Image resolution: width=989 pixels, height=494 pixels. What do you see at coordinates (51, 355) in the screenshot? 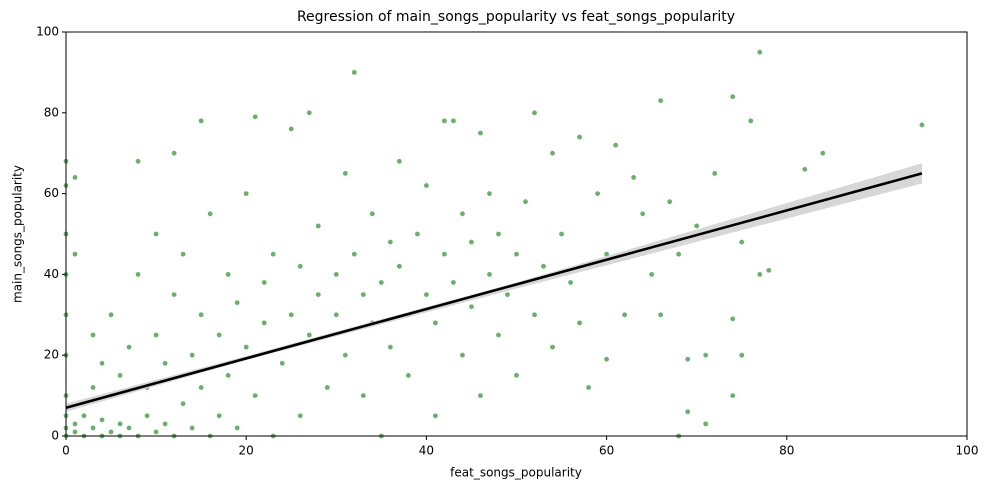
I see `y-tick-label: 20` at bounding box center [51, 355].